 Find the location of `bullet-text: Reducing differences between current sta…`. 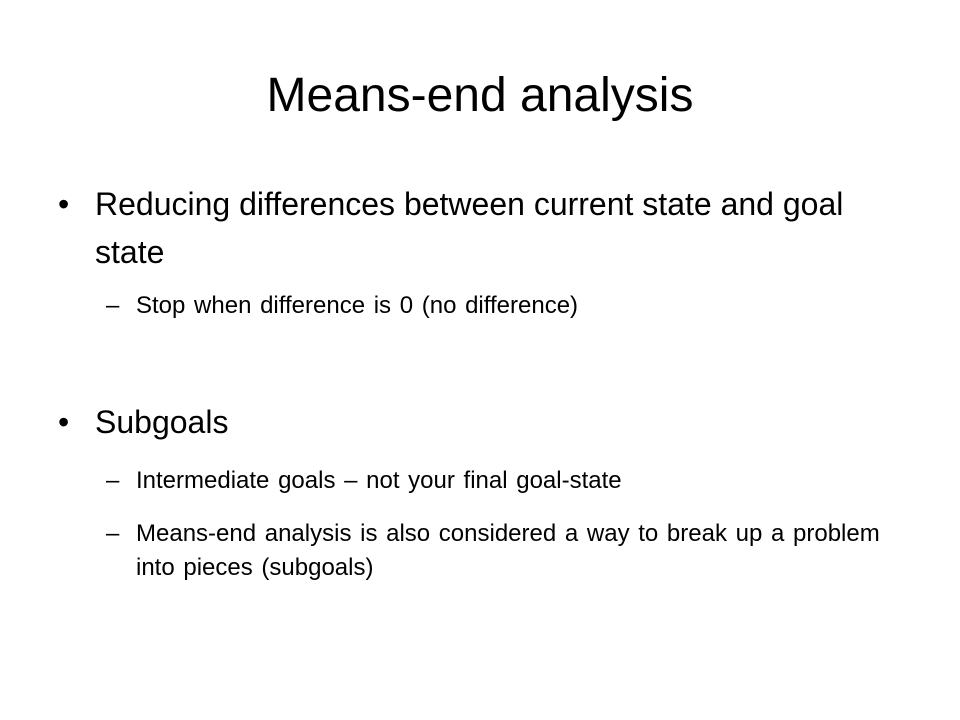

bullet-text: Reducing differences between current sta… is located at coordinates (469, 228).